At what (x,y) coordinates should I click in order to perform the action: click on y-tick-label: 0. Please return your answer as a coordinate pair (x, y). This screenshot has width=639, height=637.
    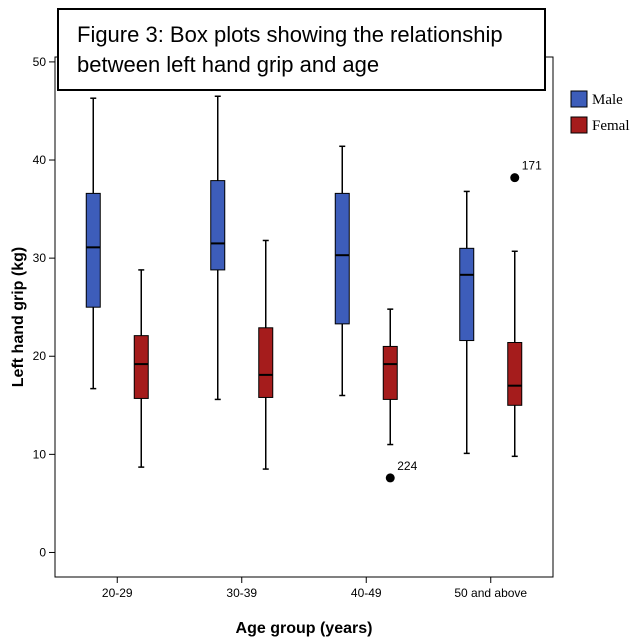
    Looking at the image, I should click on (42, 552).